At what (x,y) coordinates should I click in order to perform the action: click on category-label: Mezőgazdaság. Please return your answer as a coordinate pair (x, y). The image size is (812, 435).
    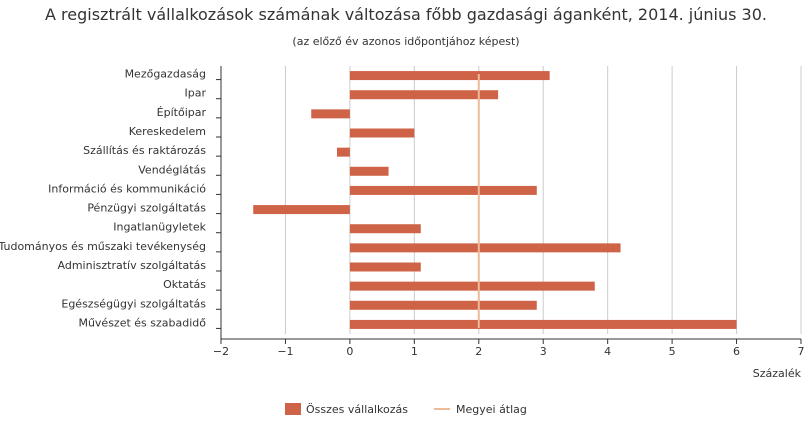
    Looking at the image, I should click on (165, 74).